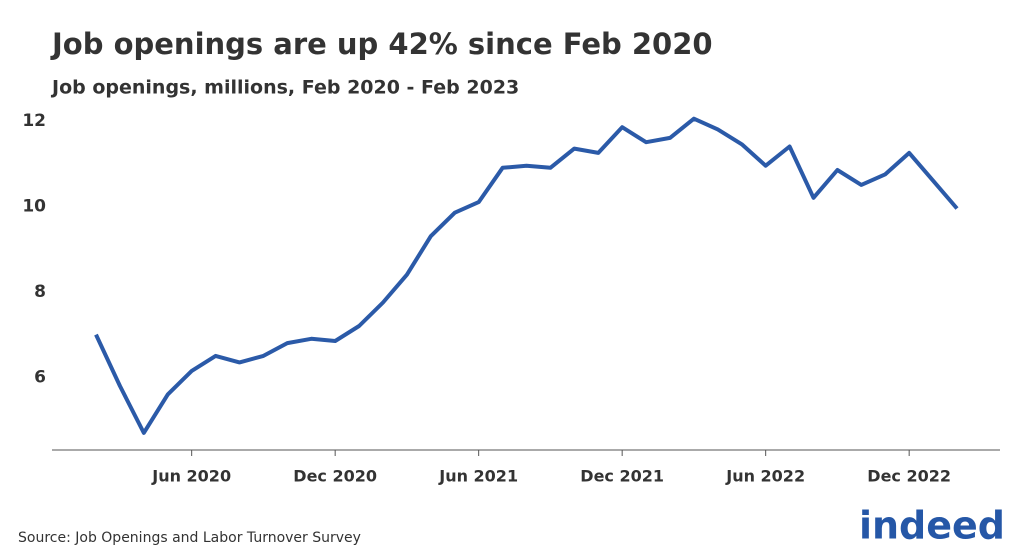  Describe the element at coordinates (191, 476) in the screenshot. I see `x-tick-label: Jun 2020` at that location.